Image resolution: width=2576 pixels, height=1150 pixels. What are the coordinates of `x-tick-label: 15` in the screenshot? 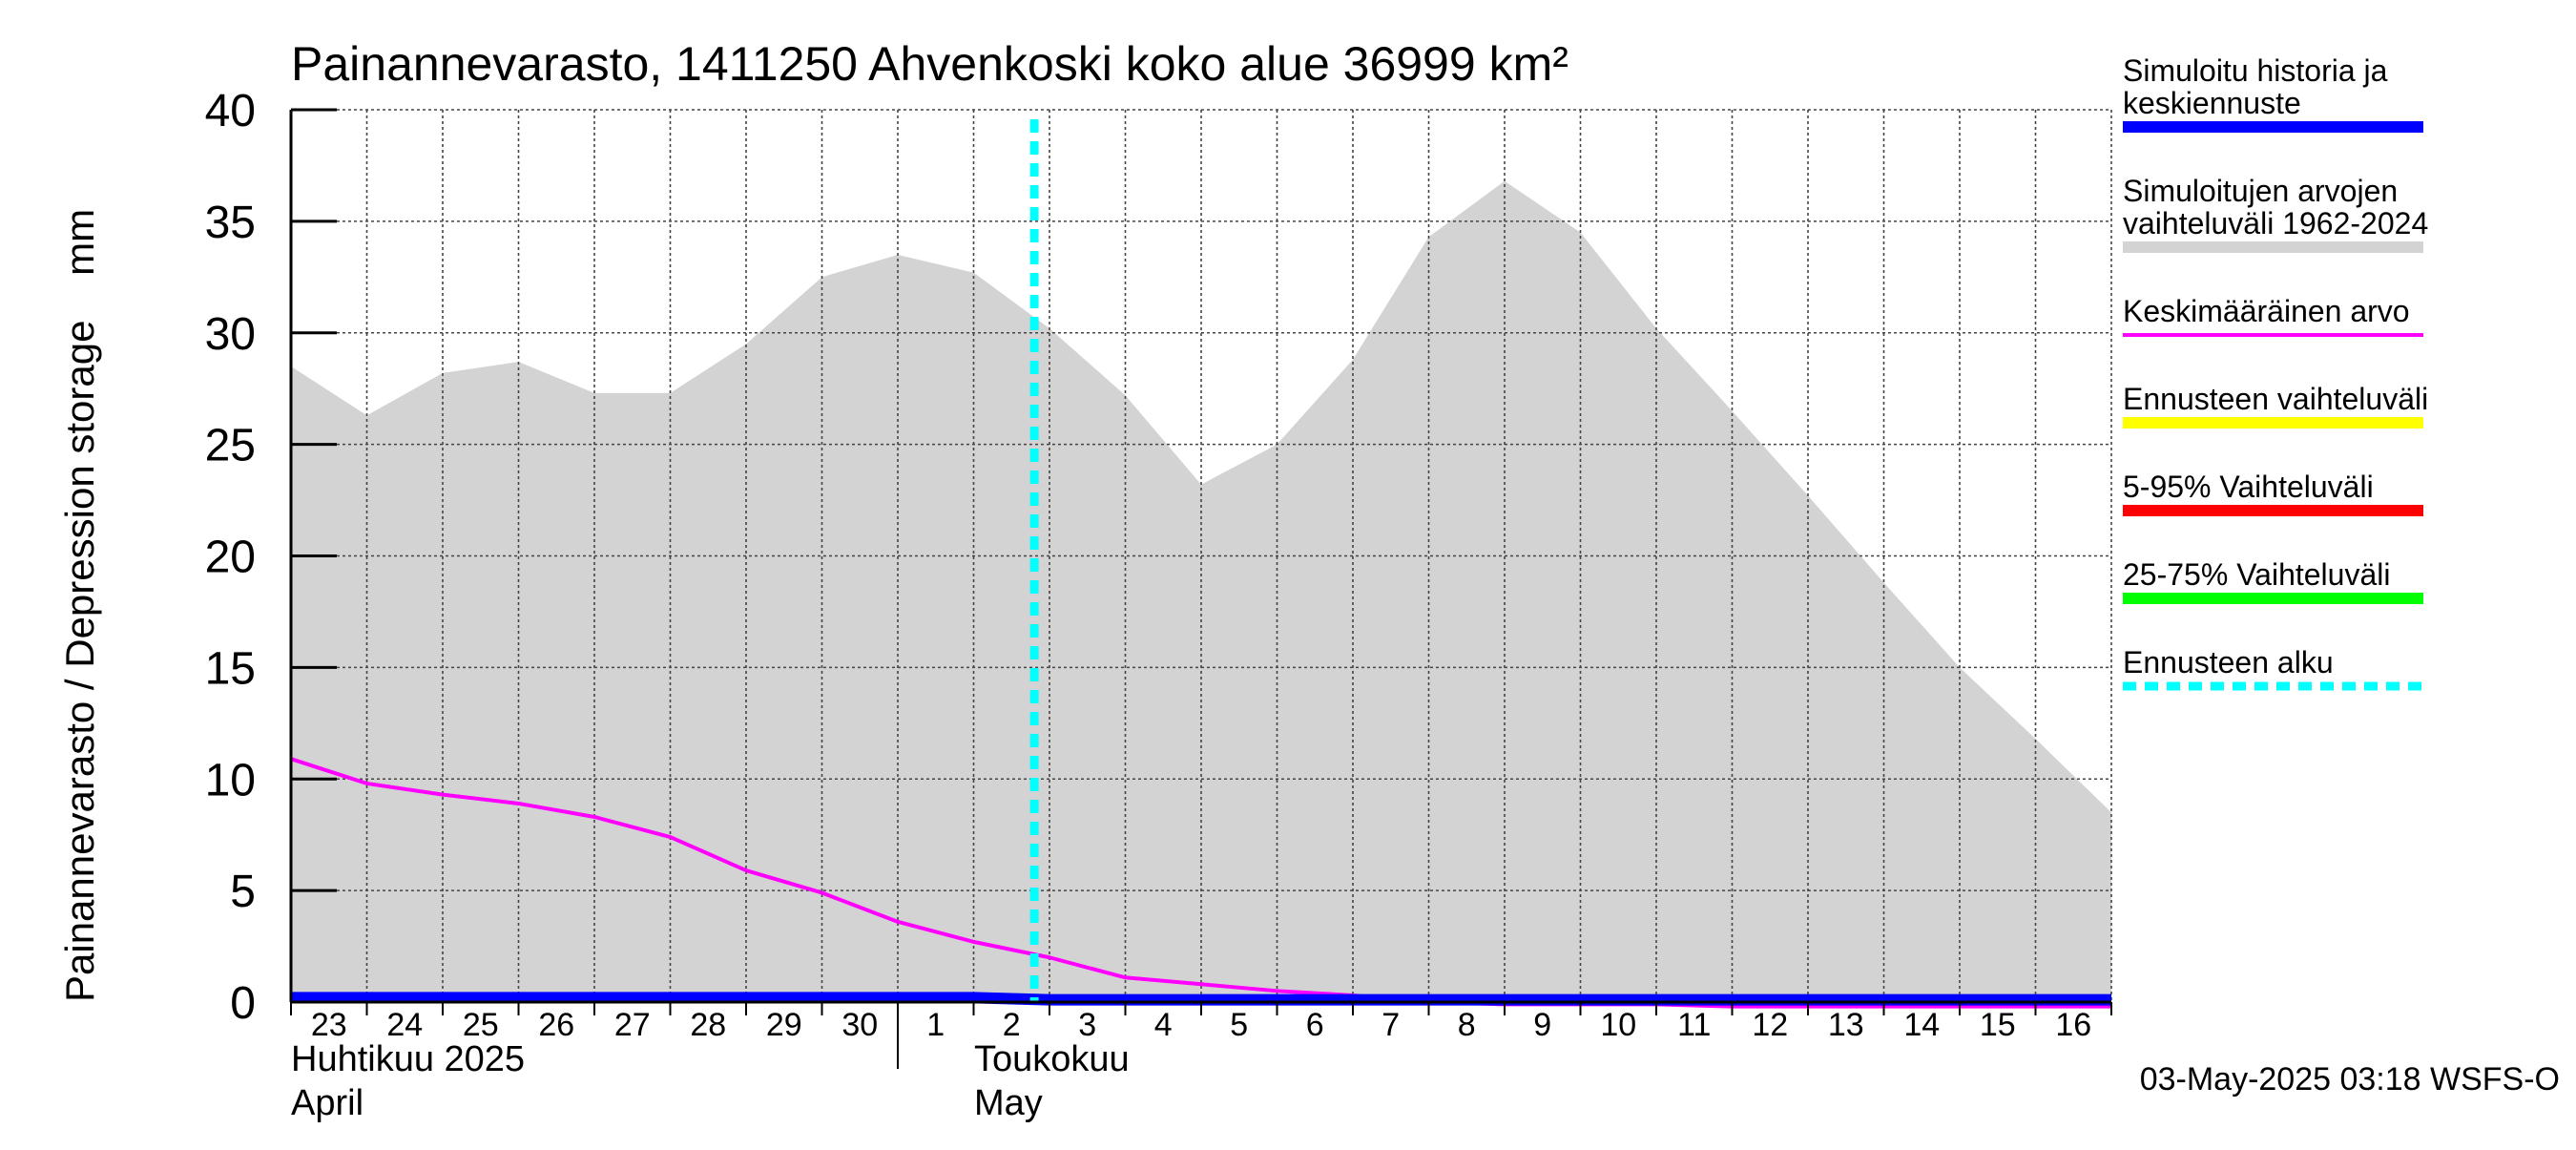 It's located at (1998, 1025).